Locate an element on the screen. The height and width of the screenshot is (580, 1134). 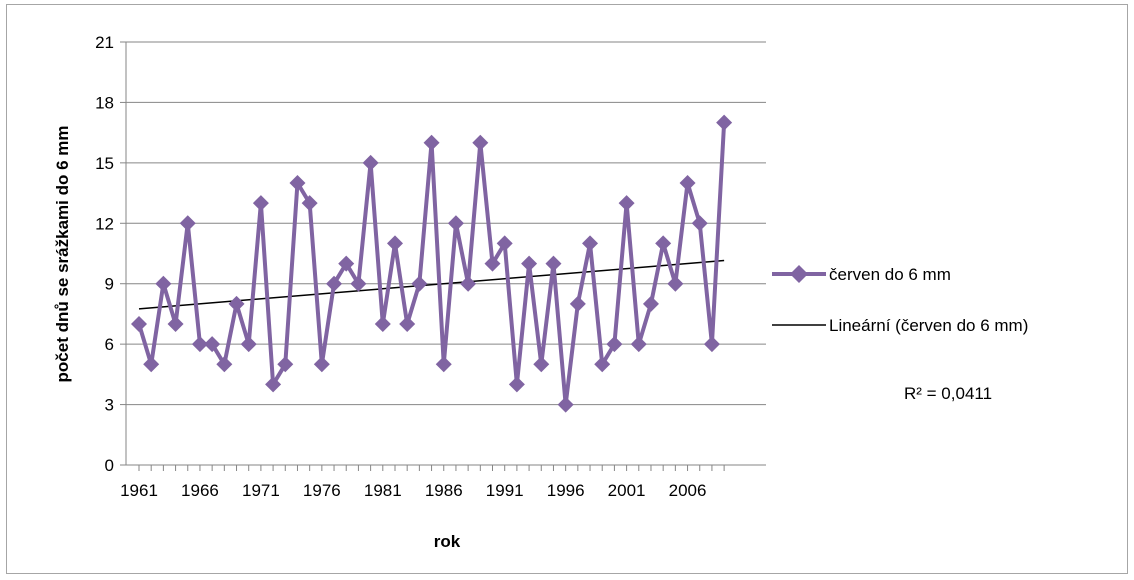
x-tick-label: 1981 is located at coordinates (383, 490).